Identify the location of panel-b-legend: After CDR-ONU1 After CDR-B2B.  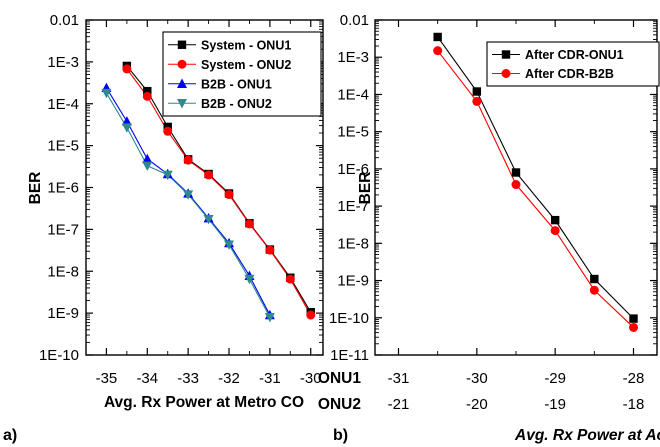
(573, 64).